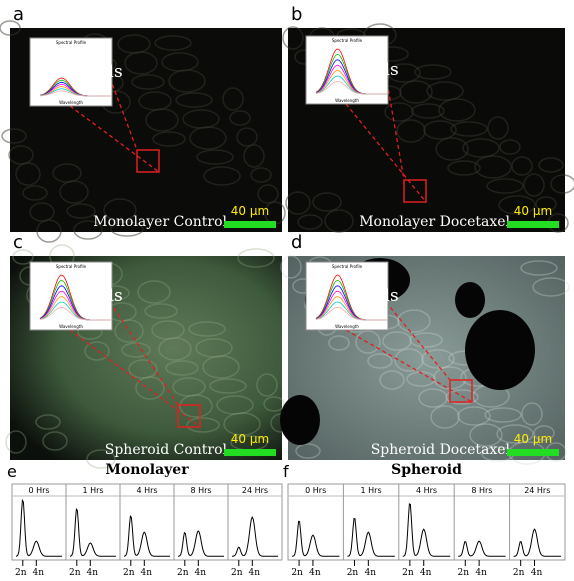 The width and height of the screenshot is (574, 581). Describe the element at coordinates (255, 490) in the screenshot. I see `time-label: 24 Hrs` at that location.